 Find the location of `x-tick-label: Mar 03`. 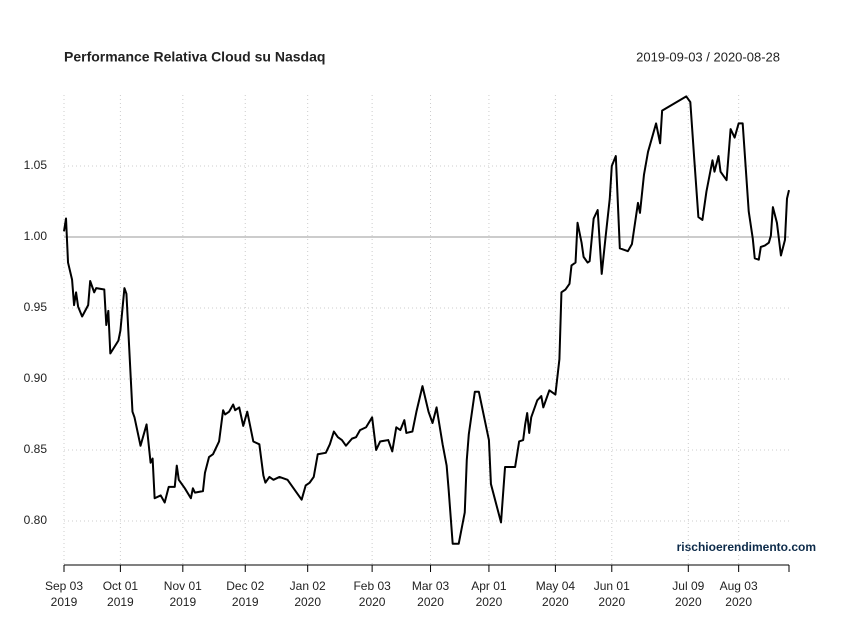

x-tick-label: Mar 03 is located at coordinates (431, 586).